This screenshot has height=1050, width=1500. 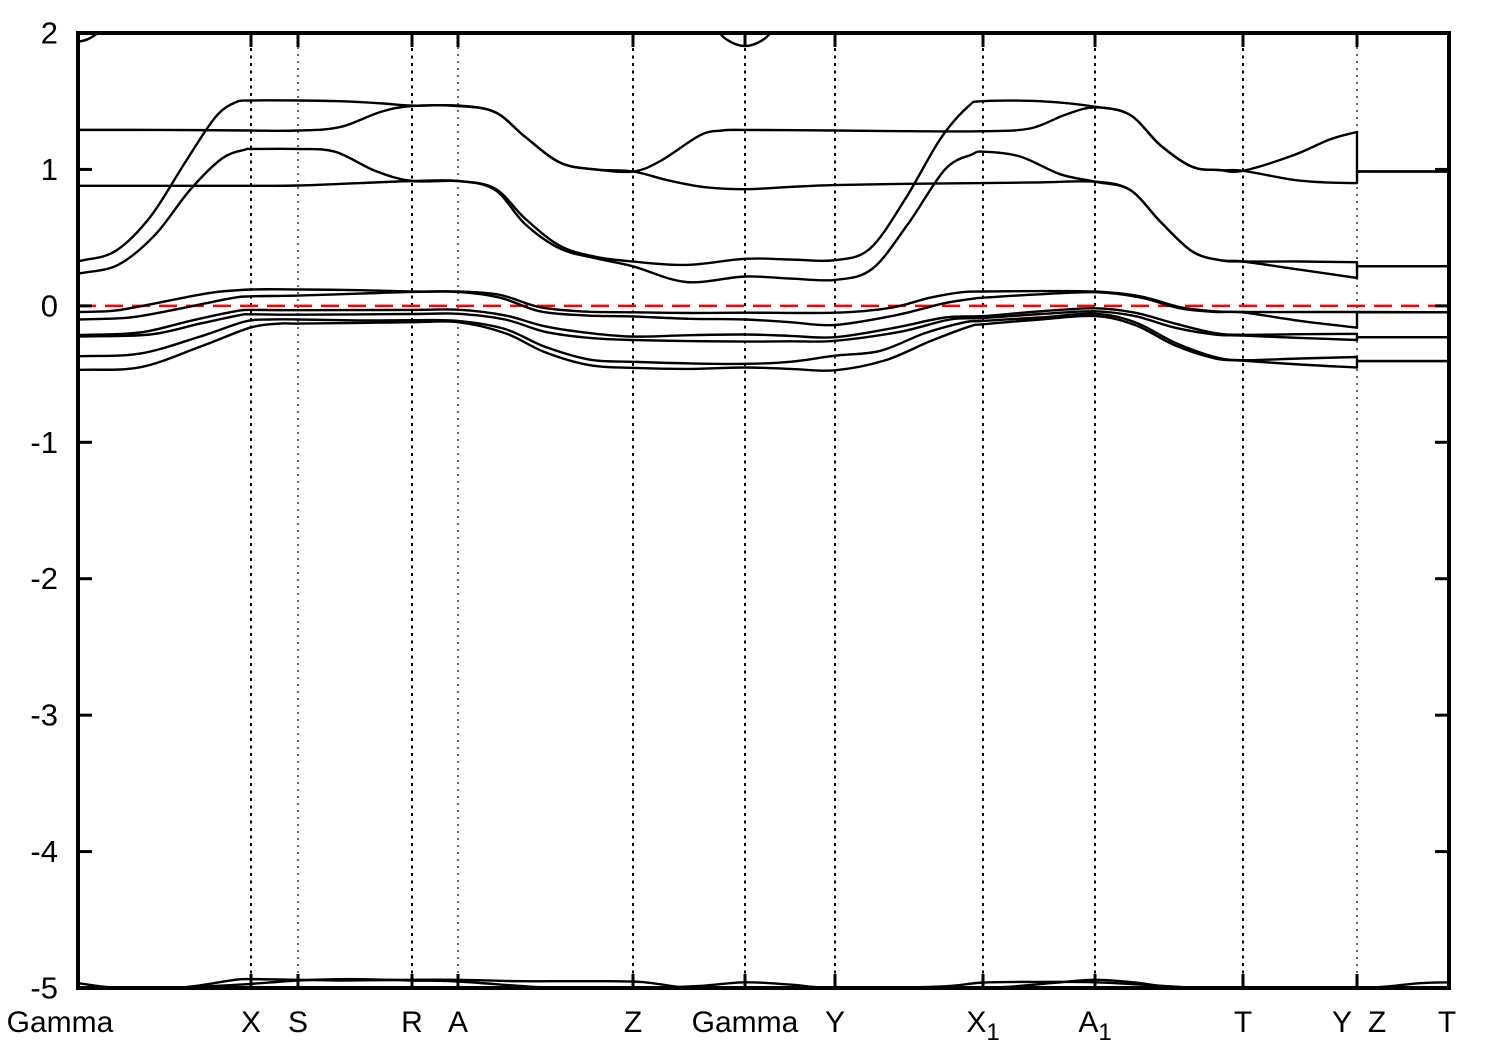 What do you see at coordinates (251, 1022) in the screenshot?
I see `k-point-label: X` at bounding box center [251, 1022].